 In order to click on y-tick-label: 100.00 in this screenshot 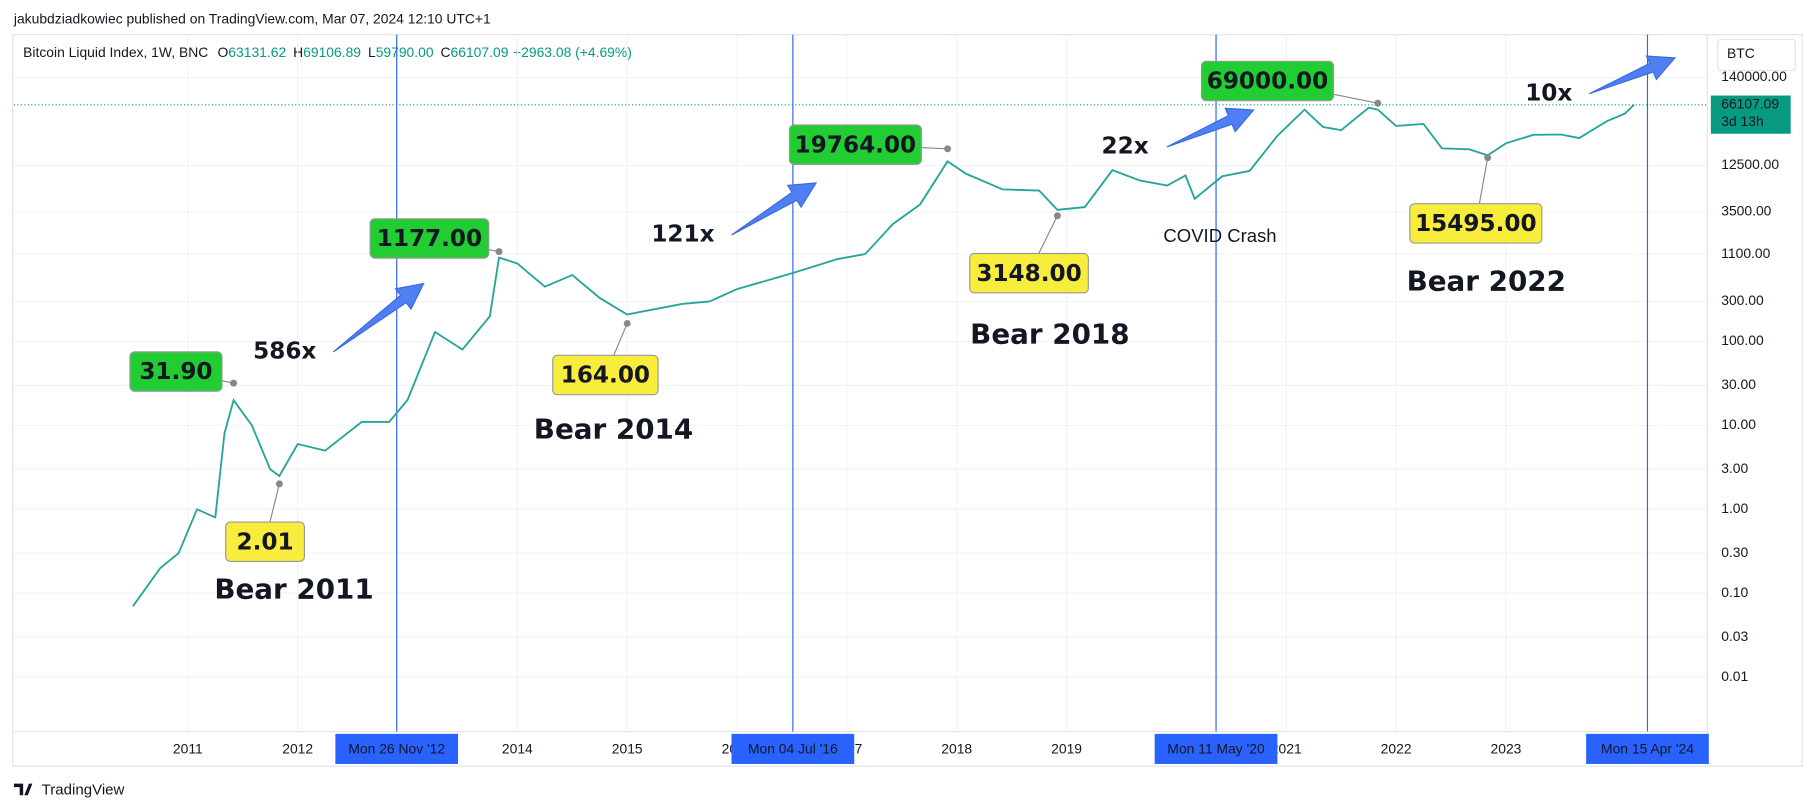, I will do `click(1742, 340)`.